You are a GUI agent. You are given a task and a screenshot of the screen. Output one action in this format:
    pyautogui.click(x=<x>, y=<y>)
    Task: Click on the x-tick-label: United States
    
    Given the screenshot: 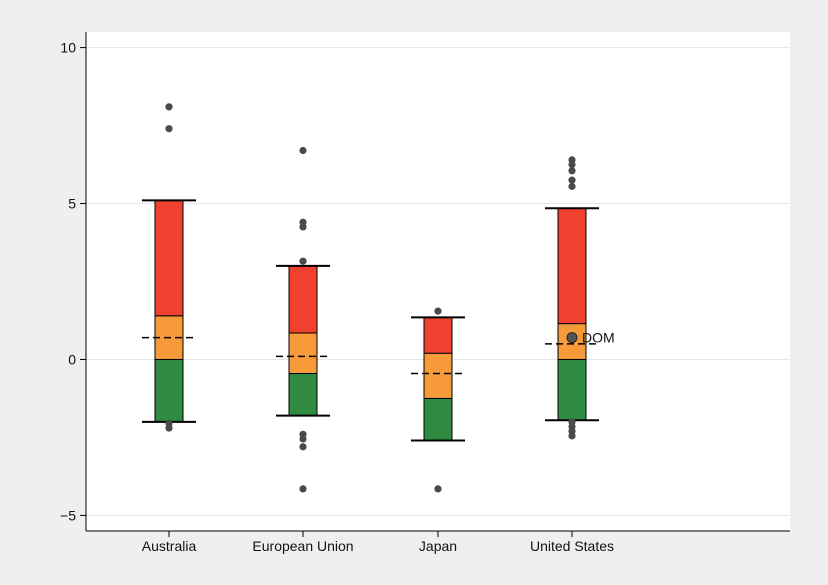 What is the action you would take?
    pyautogui.click(x=572, y=546)
    